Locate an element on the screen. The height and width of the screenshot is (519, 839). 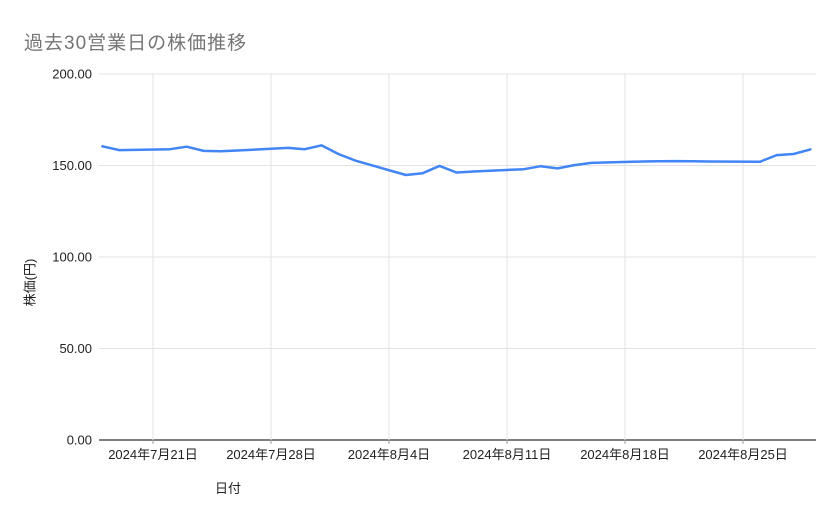
price-line-series is located at coordinates (456, 160).